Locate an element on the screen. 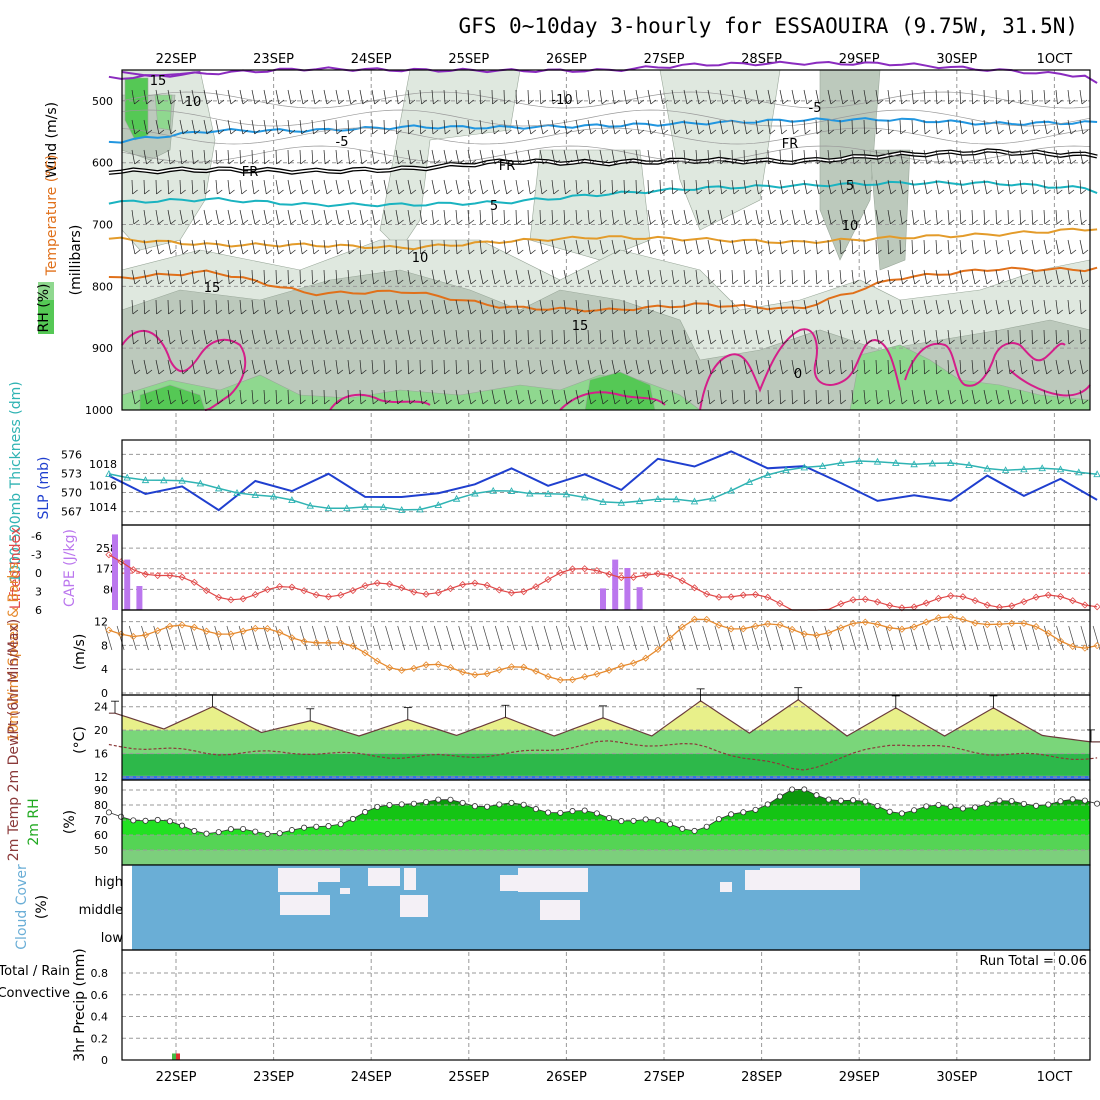 This screenshot has height=1100, width=1100. top-date-label: 27SEP is located at coordinates (664, 59).